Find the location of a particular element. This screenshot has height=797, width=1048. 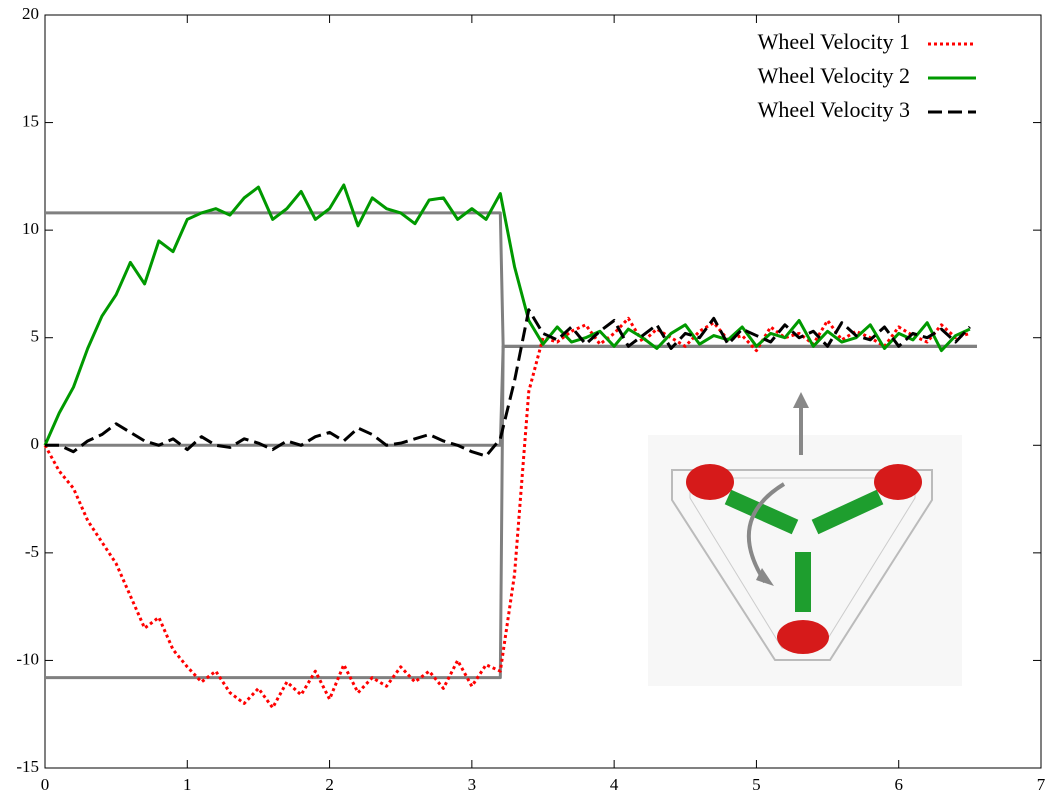

y-tick-label: 5 is located at coordinates (35, 336).